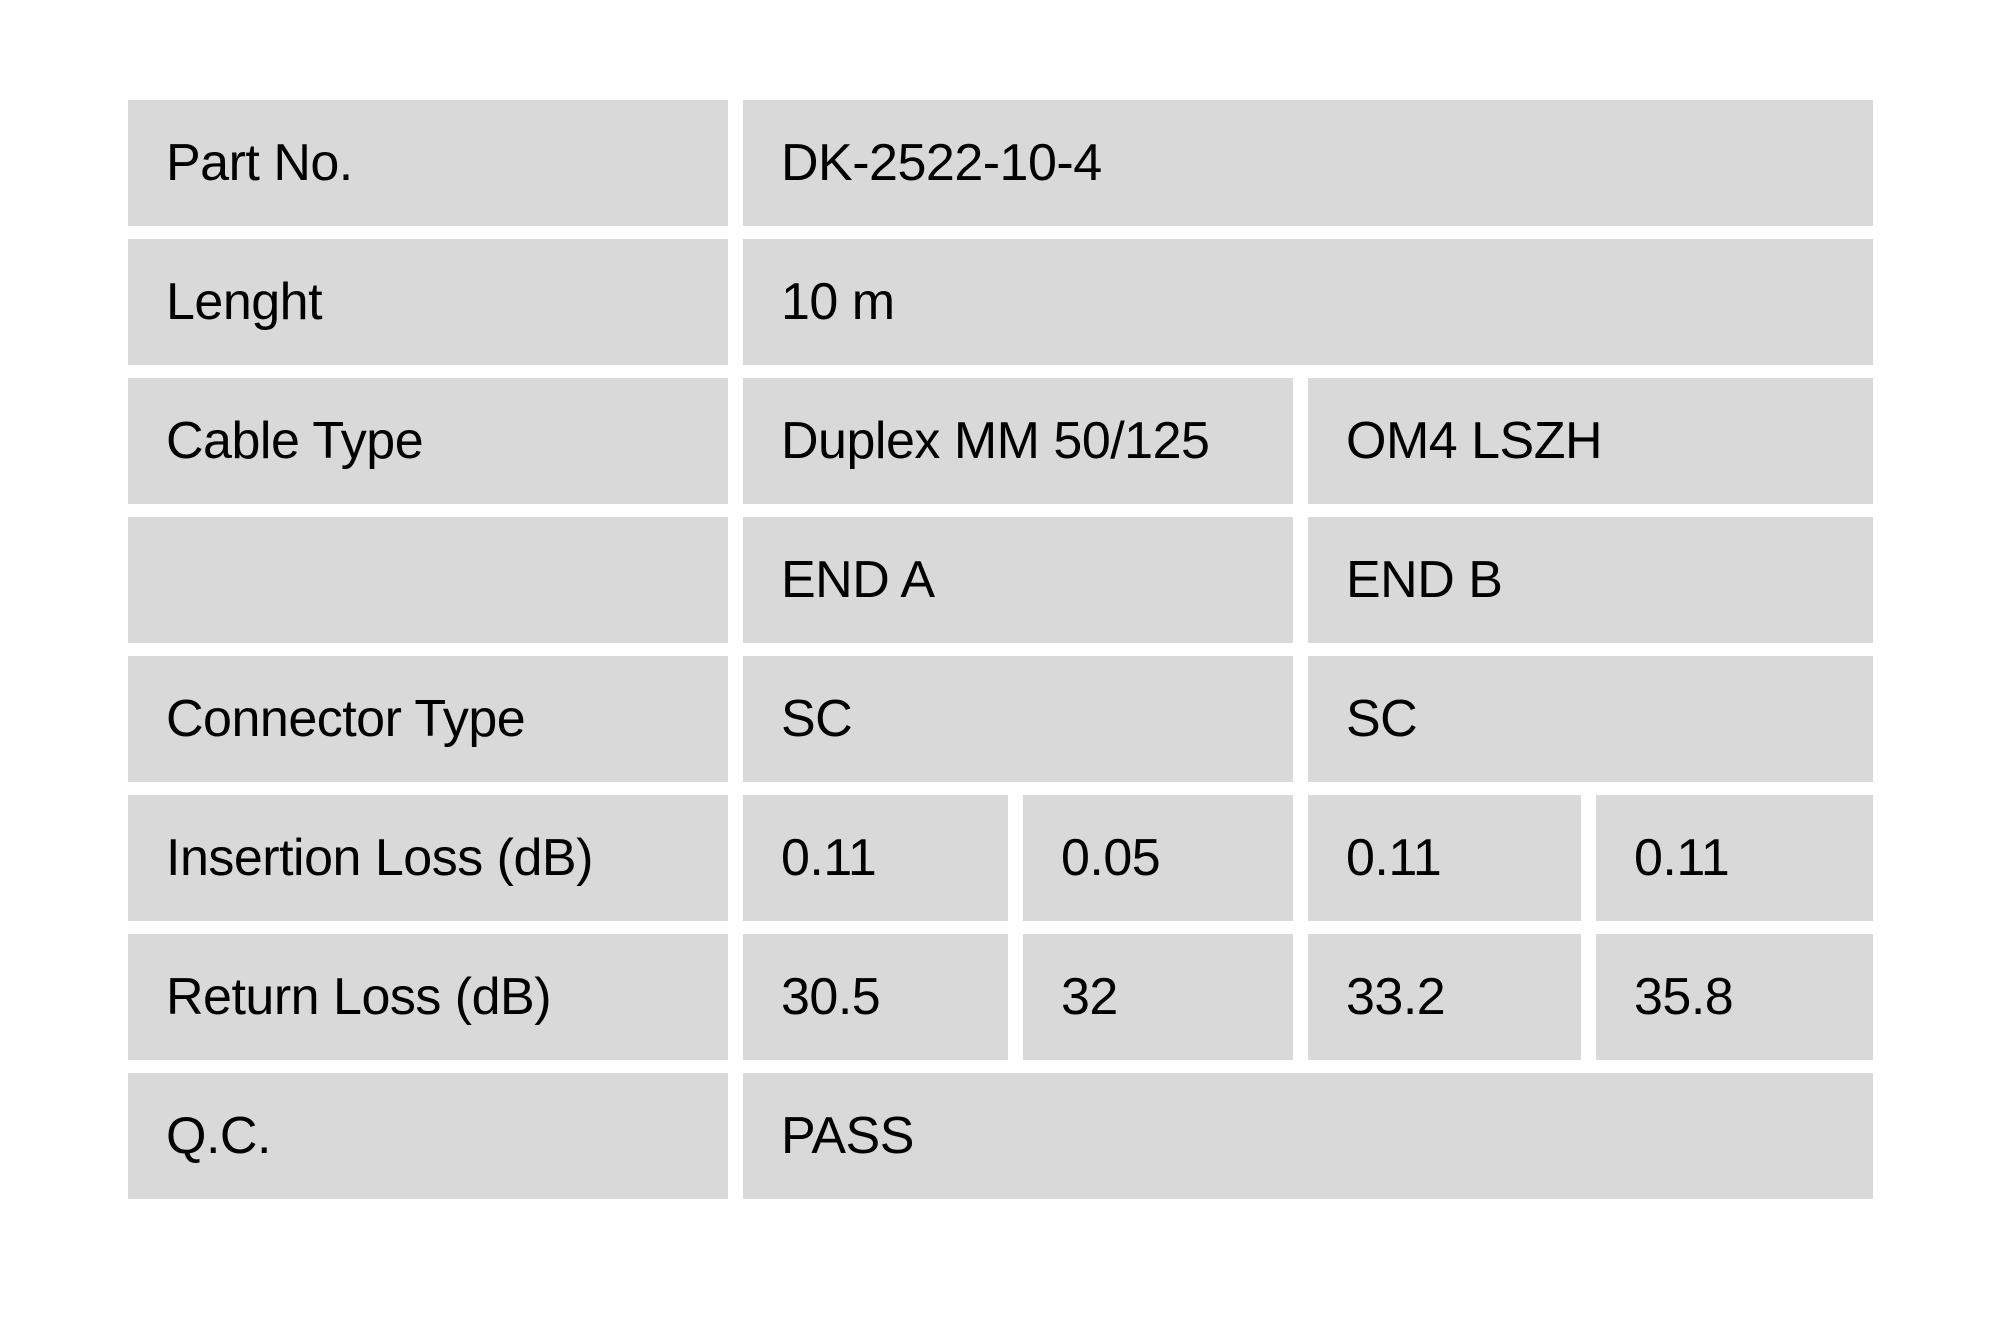  What do you see at coordinates (428, 997) in the screenshot?
I see `return-loss-label: Return Loss (dB)` at bounding box center [428, 997].